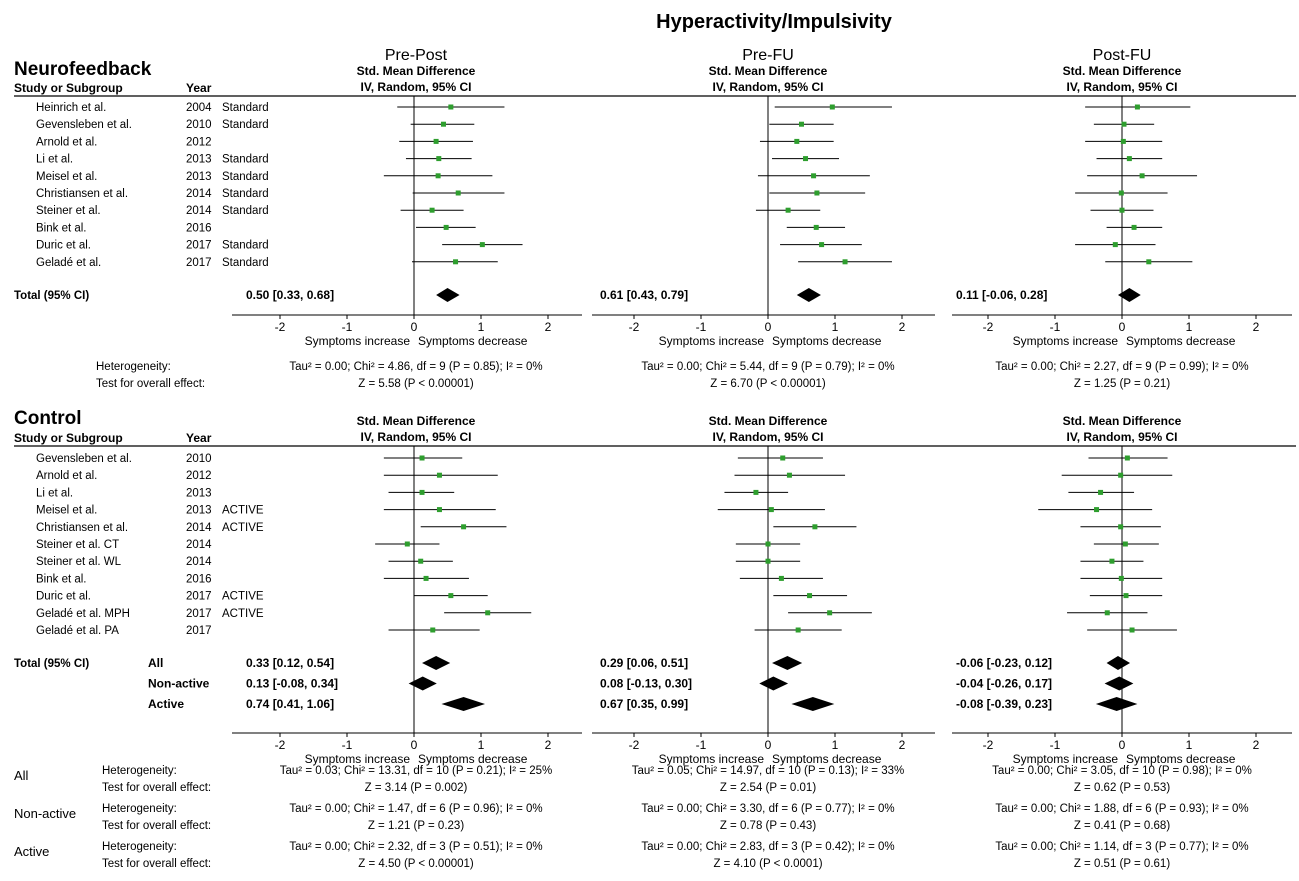 This screenshot has height=881, width=1299. What do you see at coordinates (768, 437) in the screenshot?
I see `method-header-control-1: IV, Random, 95% CI` at bounding box center [768, 437].